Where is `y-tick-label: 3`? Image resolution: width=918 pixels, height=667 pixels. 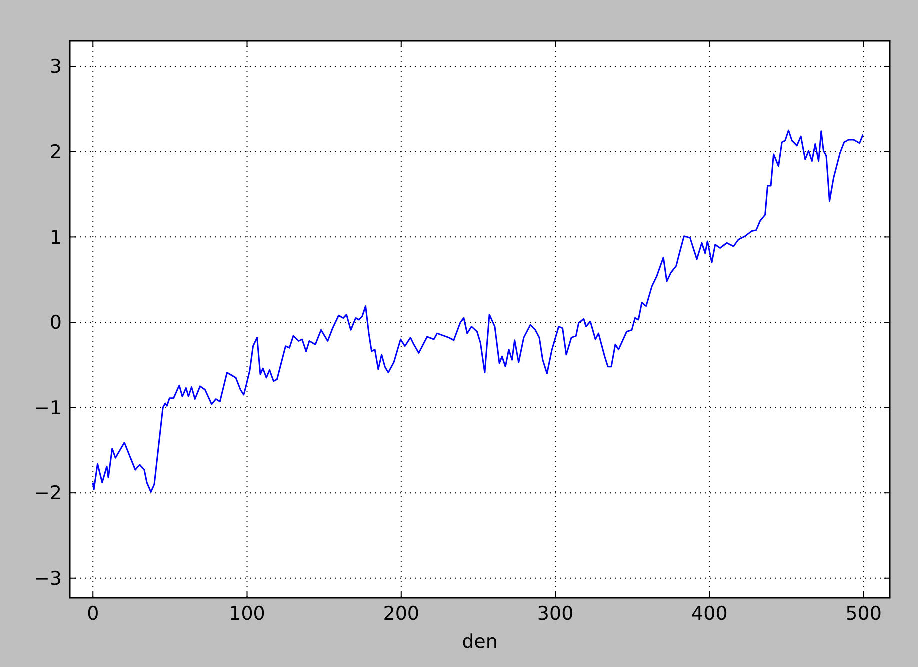 y-tick-label: 3 is located at coordinates (56, 67).